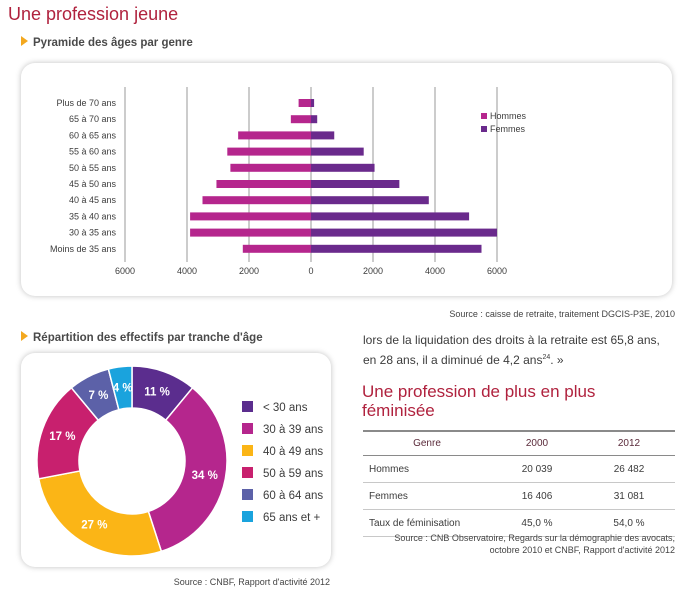  Describe the element at coordinates (285, 408) in the screenshot. I see `legend-label: < 30 ans` at that location.